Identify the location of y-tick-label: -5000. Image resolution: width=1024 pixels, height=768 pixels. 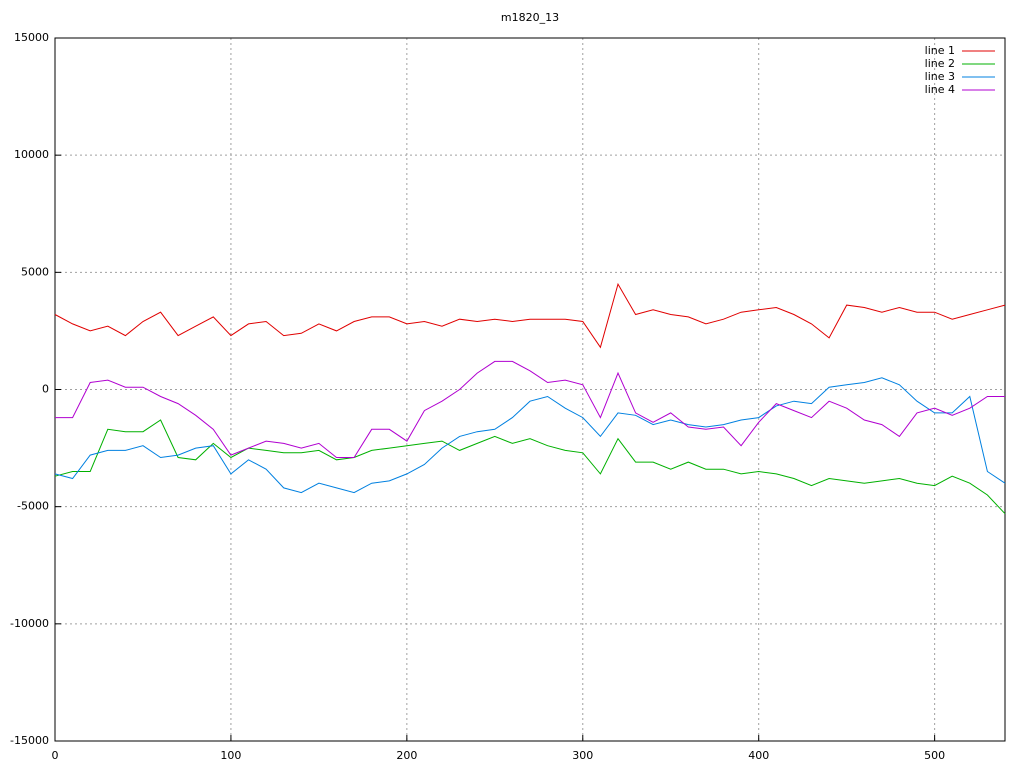
(33, 506).